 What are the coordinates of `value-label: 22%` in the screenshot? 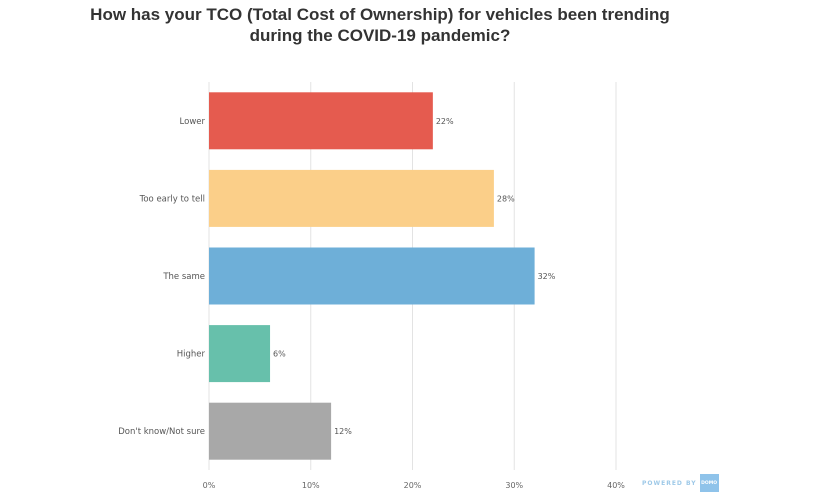 It's located at (445, 121).